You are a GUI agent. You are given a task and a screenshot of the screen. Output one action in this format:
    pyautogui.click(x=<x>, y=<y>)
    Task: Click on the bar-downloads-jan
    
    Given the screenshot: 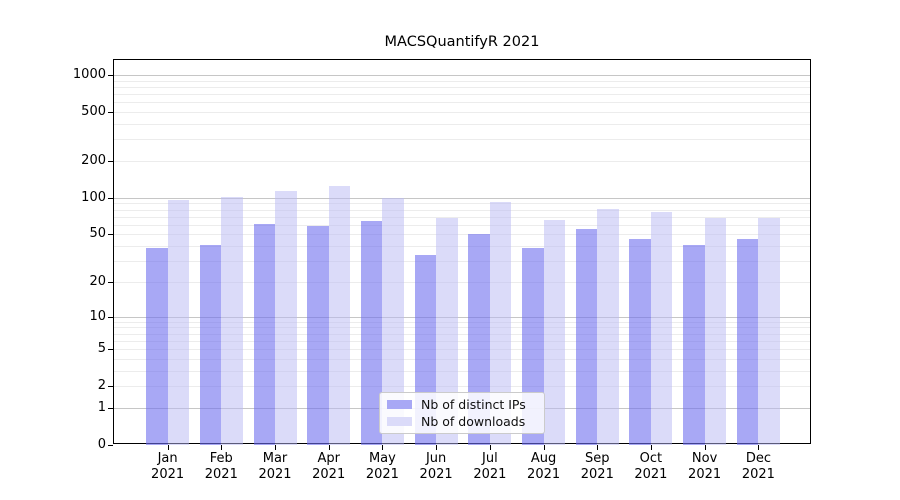 What is the action you would take?
    pyautogui.click(x=178, y=322)
    